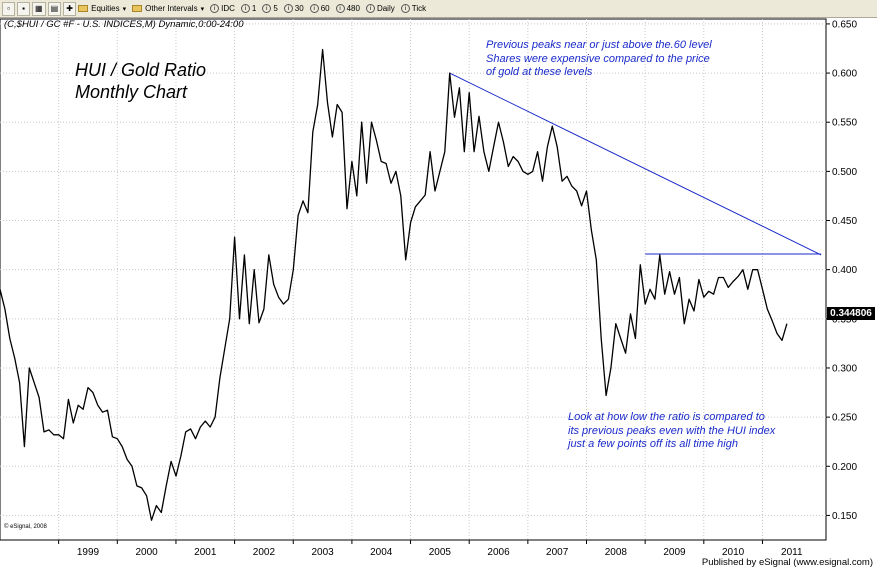 The width and height of the screenshot is (877, 571). What do you see at coordinates (347, 8) in the screenshot?
I see `interval-480: i 480` at bounding box center [347, 8].